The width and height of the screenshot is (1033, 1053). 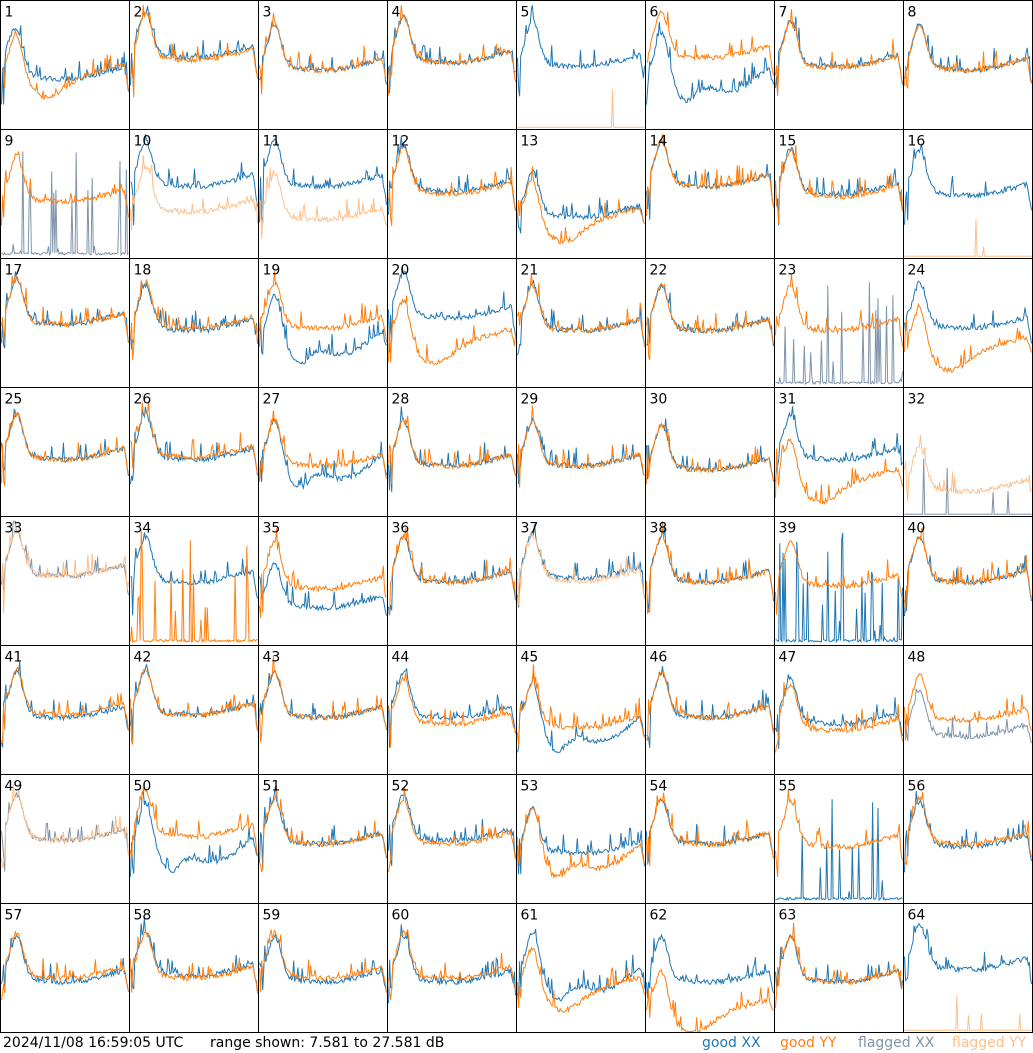 What do you see at coordinates (581, 581) in the screenshot?
I see `panel-37: 37` at bounding box center [581, 581].